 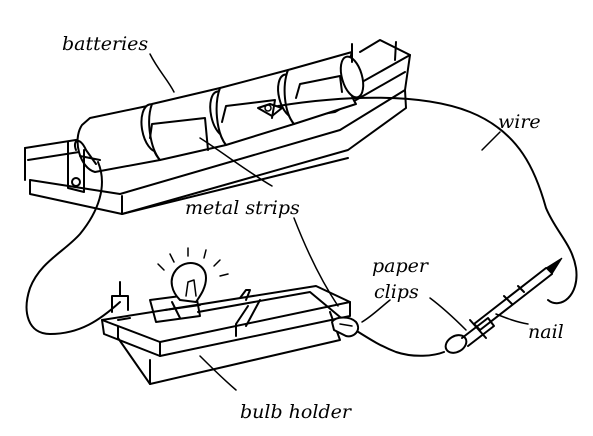 I want to click on holder-metal-strip, so click(x=278, y=313).